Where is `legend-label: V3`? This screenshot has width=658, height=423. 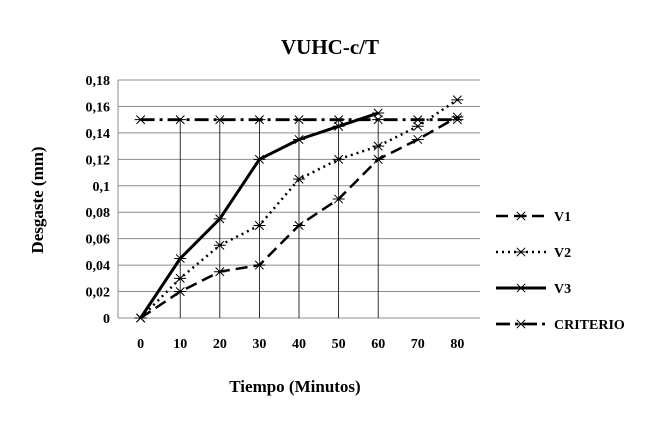
legend-label: V3 is located at coordinates (562, 289).